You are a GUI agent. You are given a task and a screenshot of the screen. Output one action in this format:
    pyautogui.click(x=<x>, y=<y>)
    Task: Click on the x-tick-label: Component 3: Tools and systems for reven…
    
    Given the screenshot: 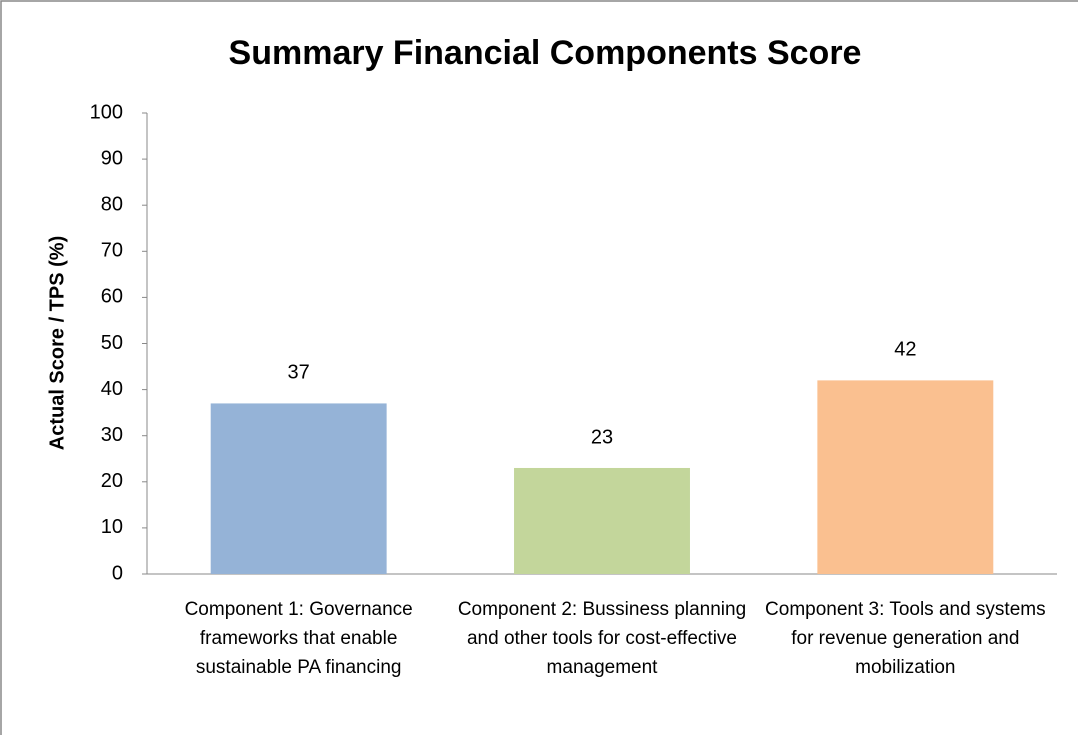 What is the action you would take?
    pyautogui.click(x=905, y=638)
    